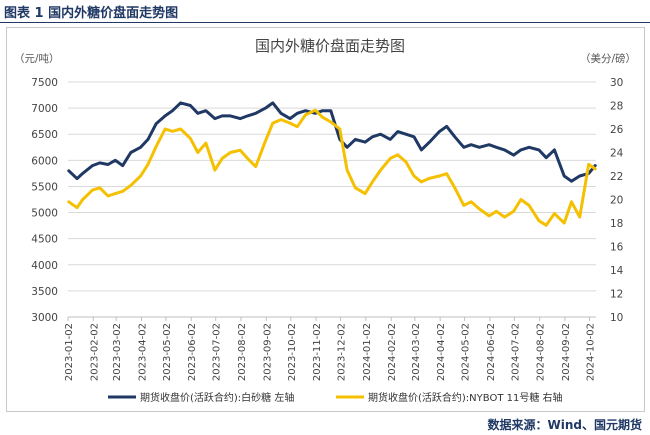 The height and width of the screenshot is (435, 650). What do you see at coordinates (192, 352) in the screenshot?
I see `x-tick-label: 2023-06-02` at bounding box center [192, 352].